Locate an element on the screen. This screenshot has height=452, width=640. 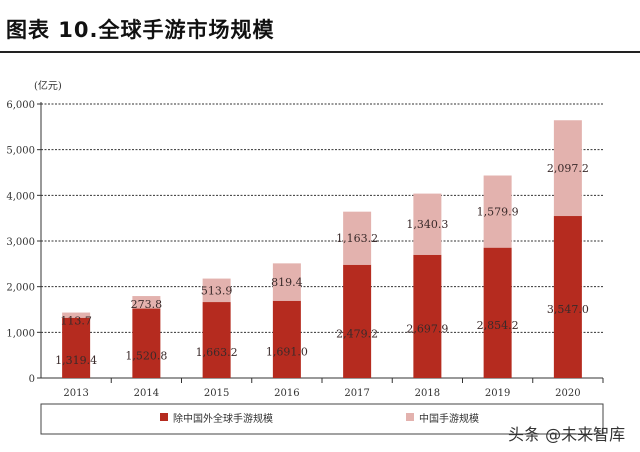
x-tick-label: 2014 is located at coordinates (146, 393).